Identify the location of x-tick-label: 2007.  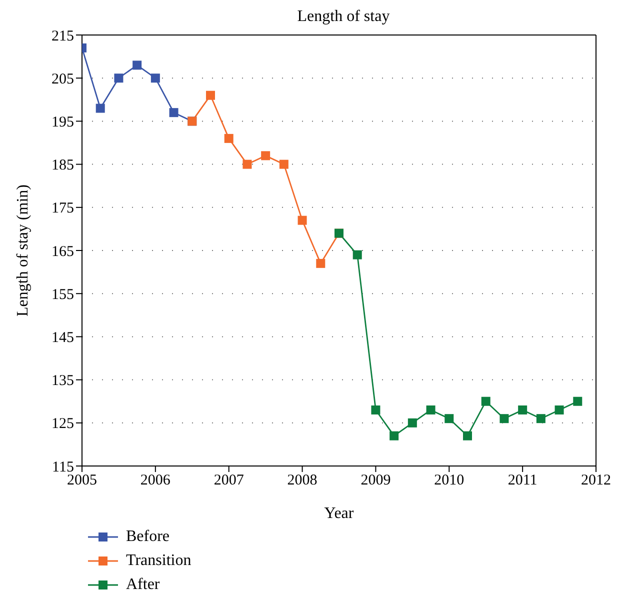
(229, 480).